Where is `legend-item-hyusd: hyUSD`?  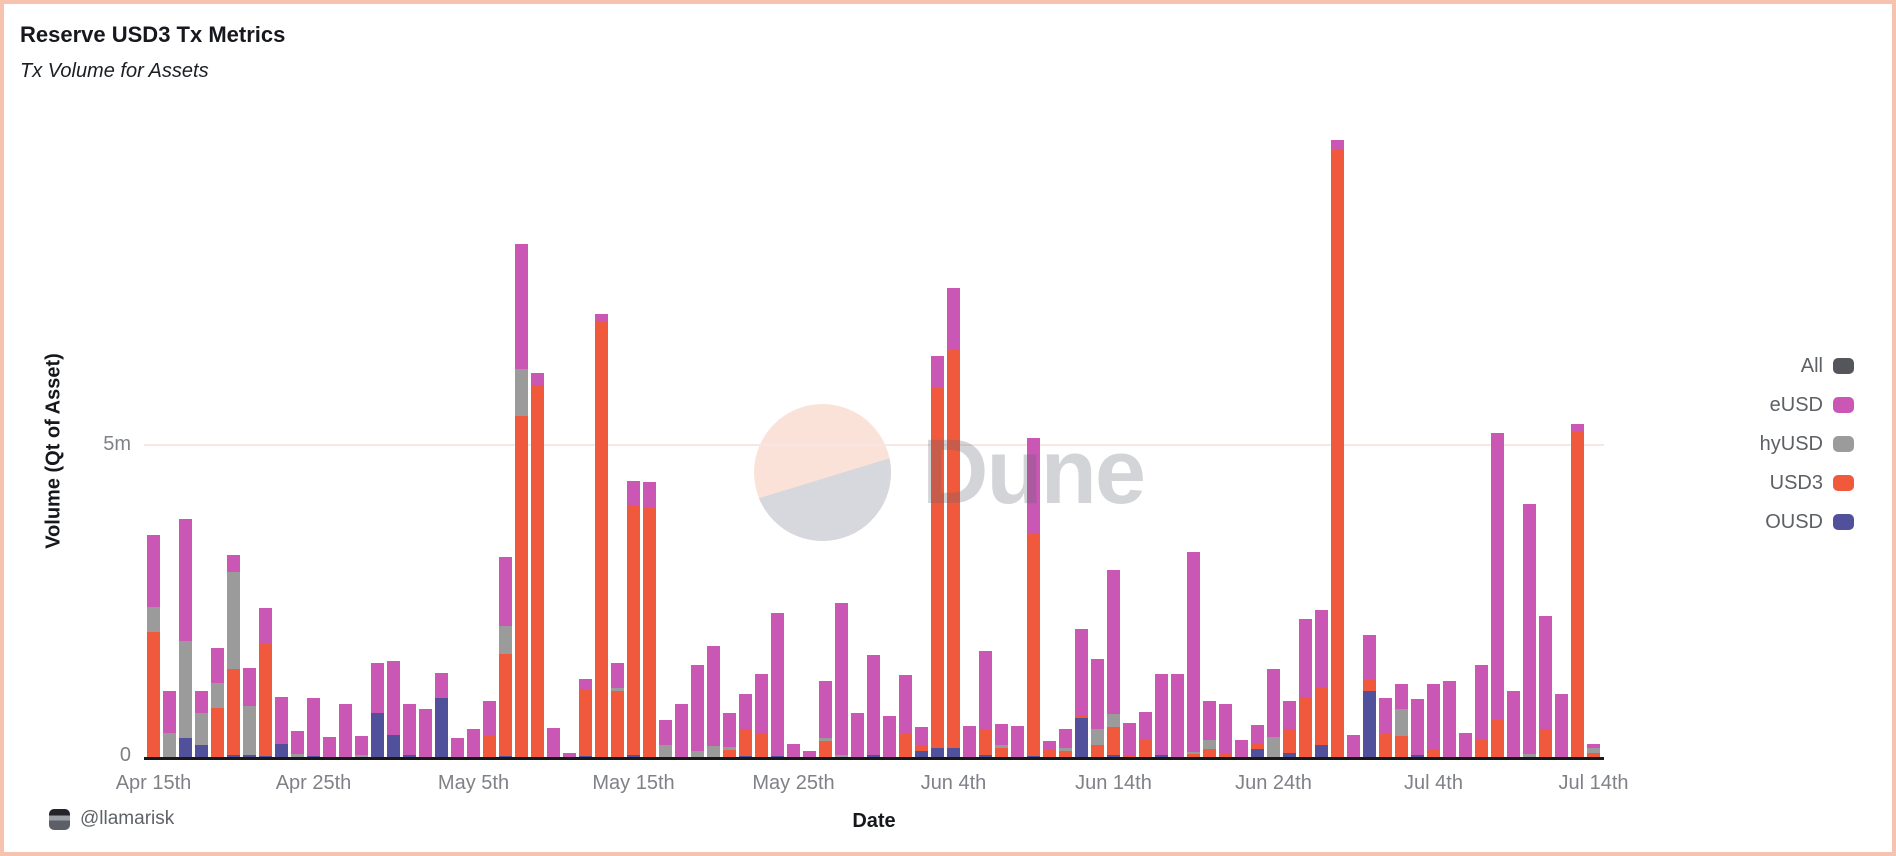
legend-item-hyusd: hyUSD is located at coordinates (1807, 444).